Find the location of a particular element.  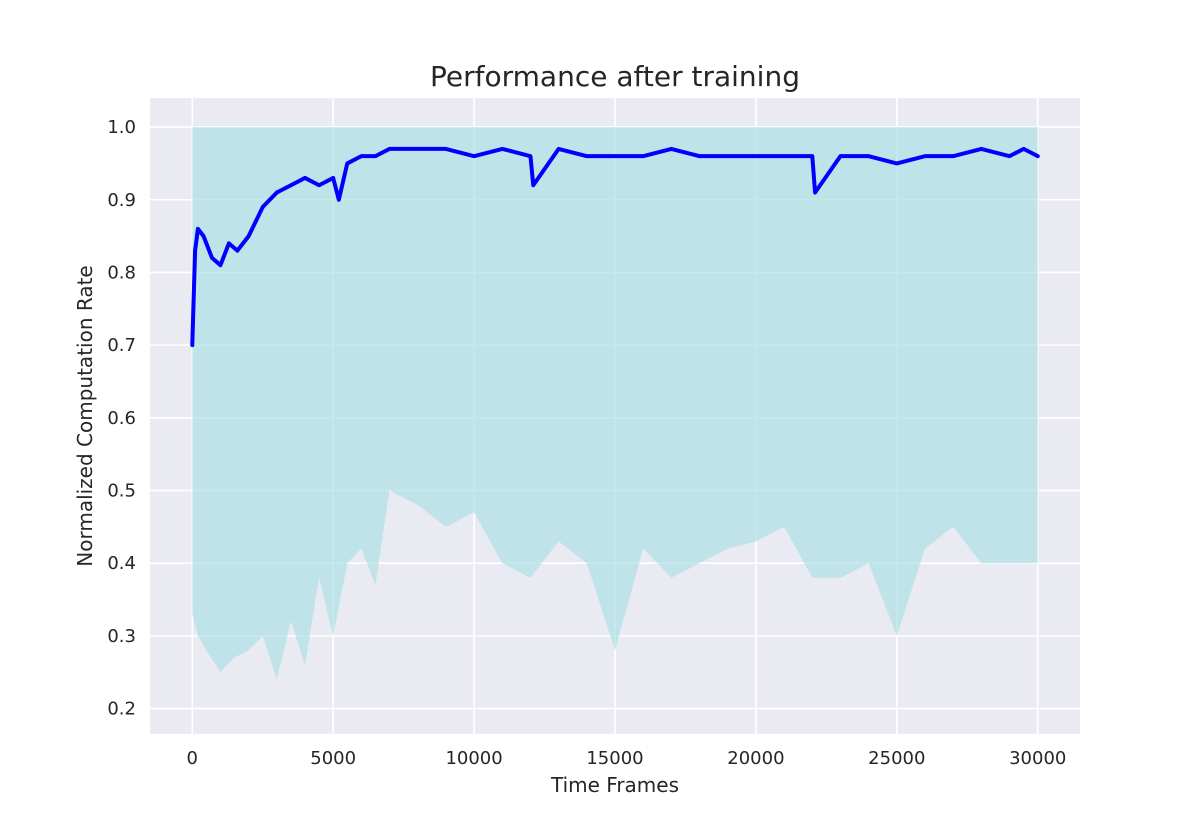

y-tick-label-3: 0.5 is located at coordinates (121, 491).